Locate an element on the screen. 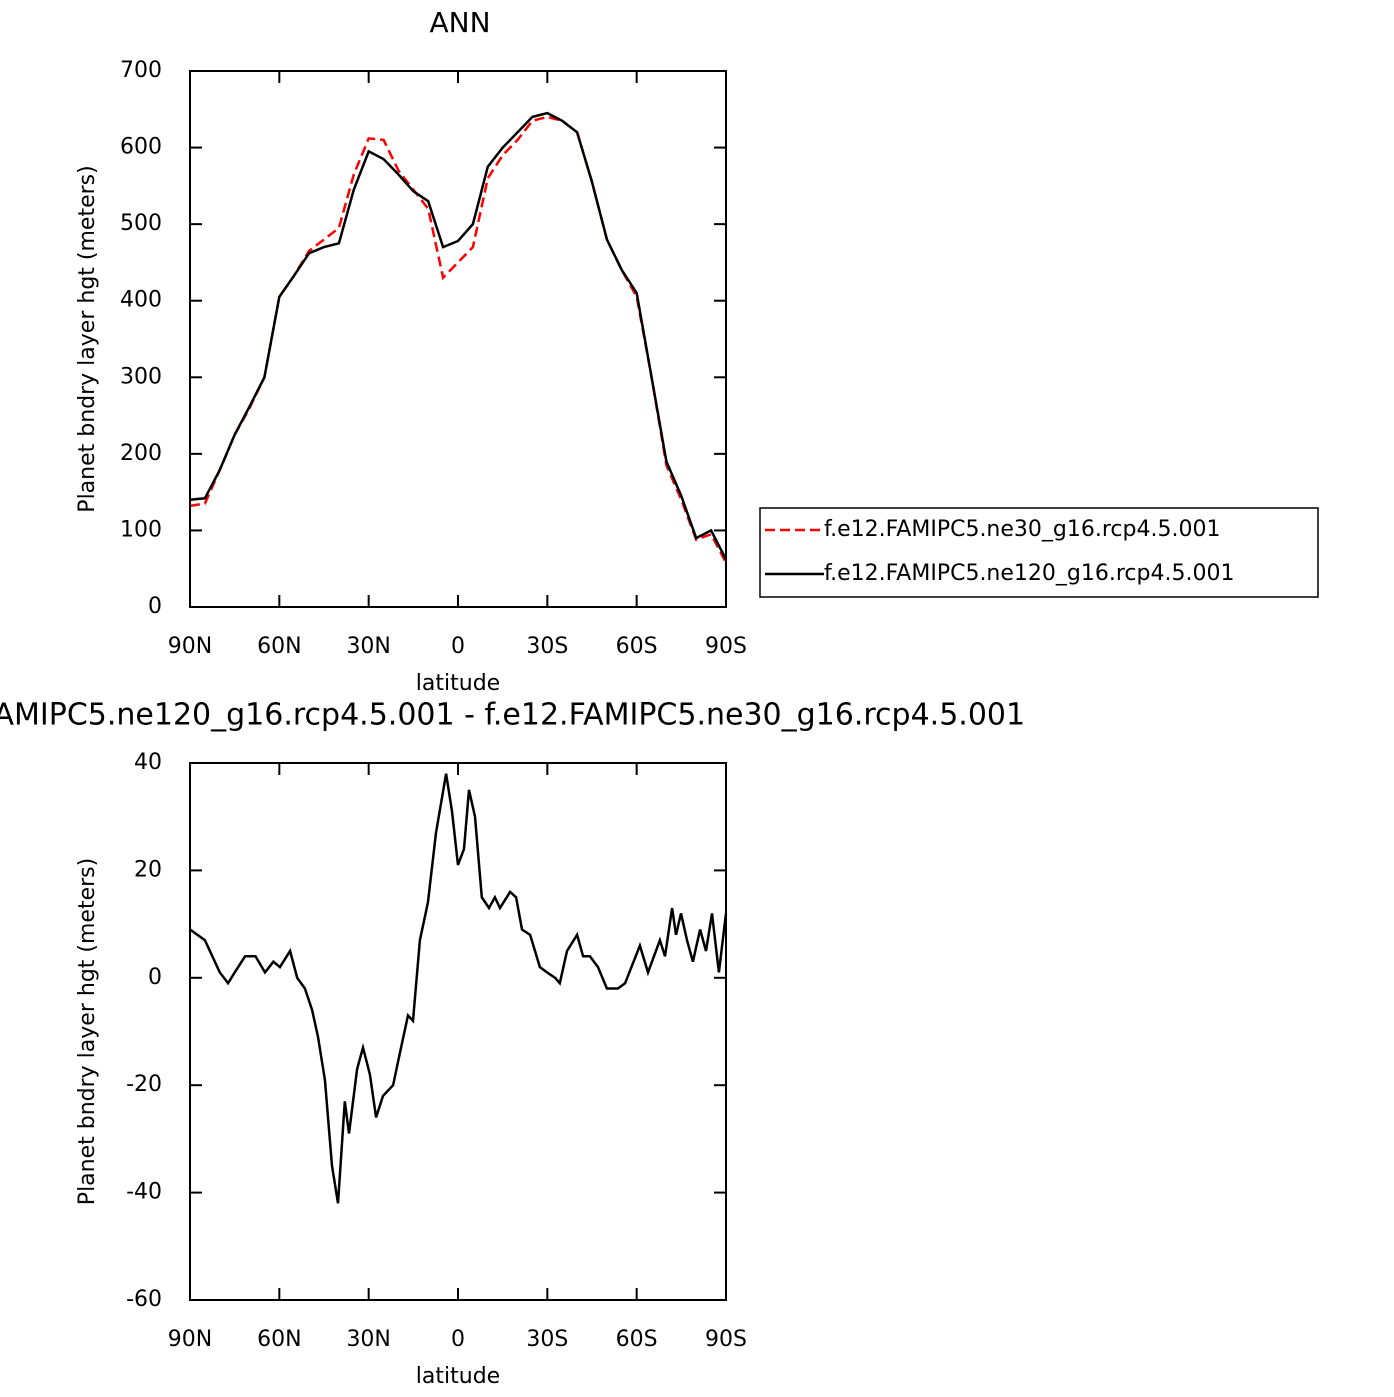 The height and width of the screenshot is (1397, 1394). y-tick-label: 200 is located at coordinates (141, 453).